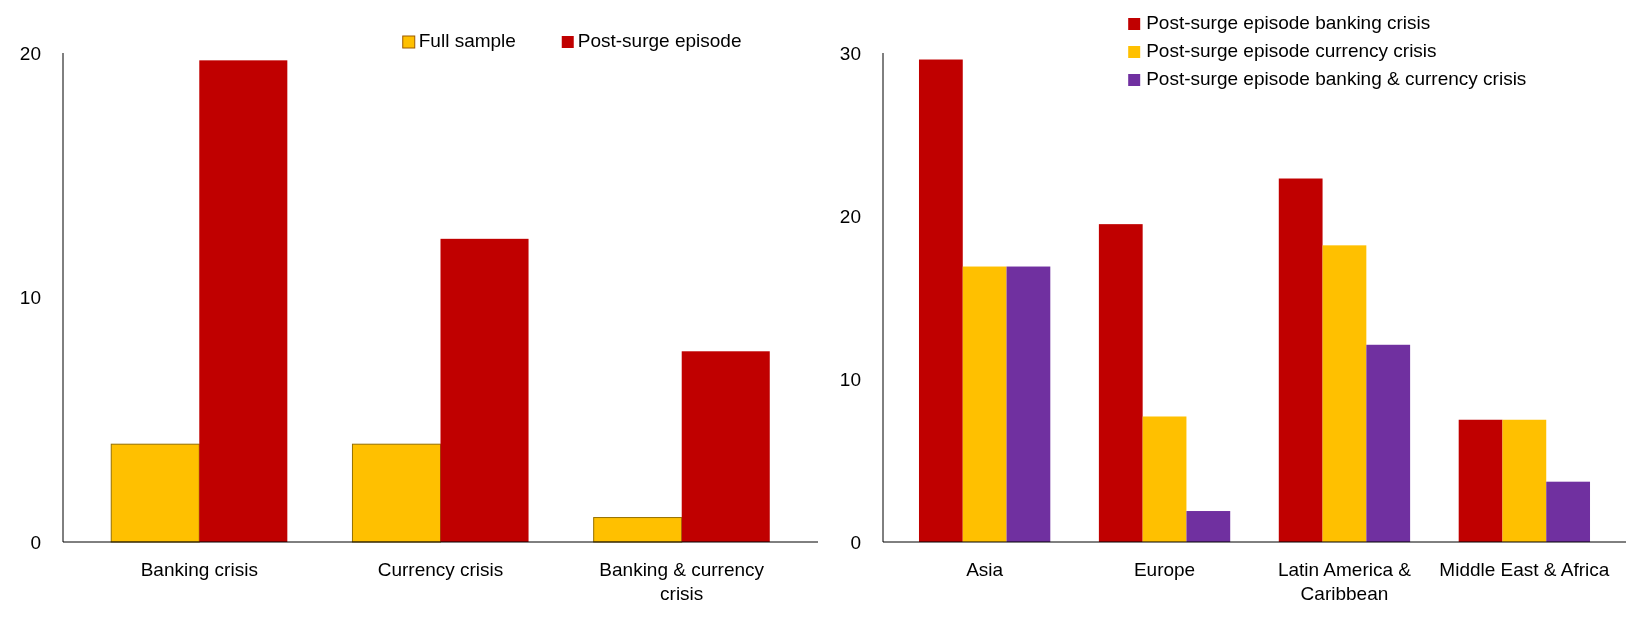 Image resolution: width=1644 pixels, height=630 pixels. What do you see at coordinates (199, 569) in the screenshot?
I see `x-tick-label: Banking crisis` at bounding box center [199, 569].